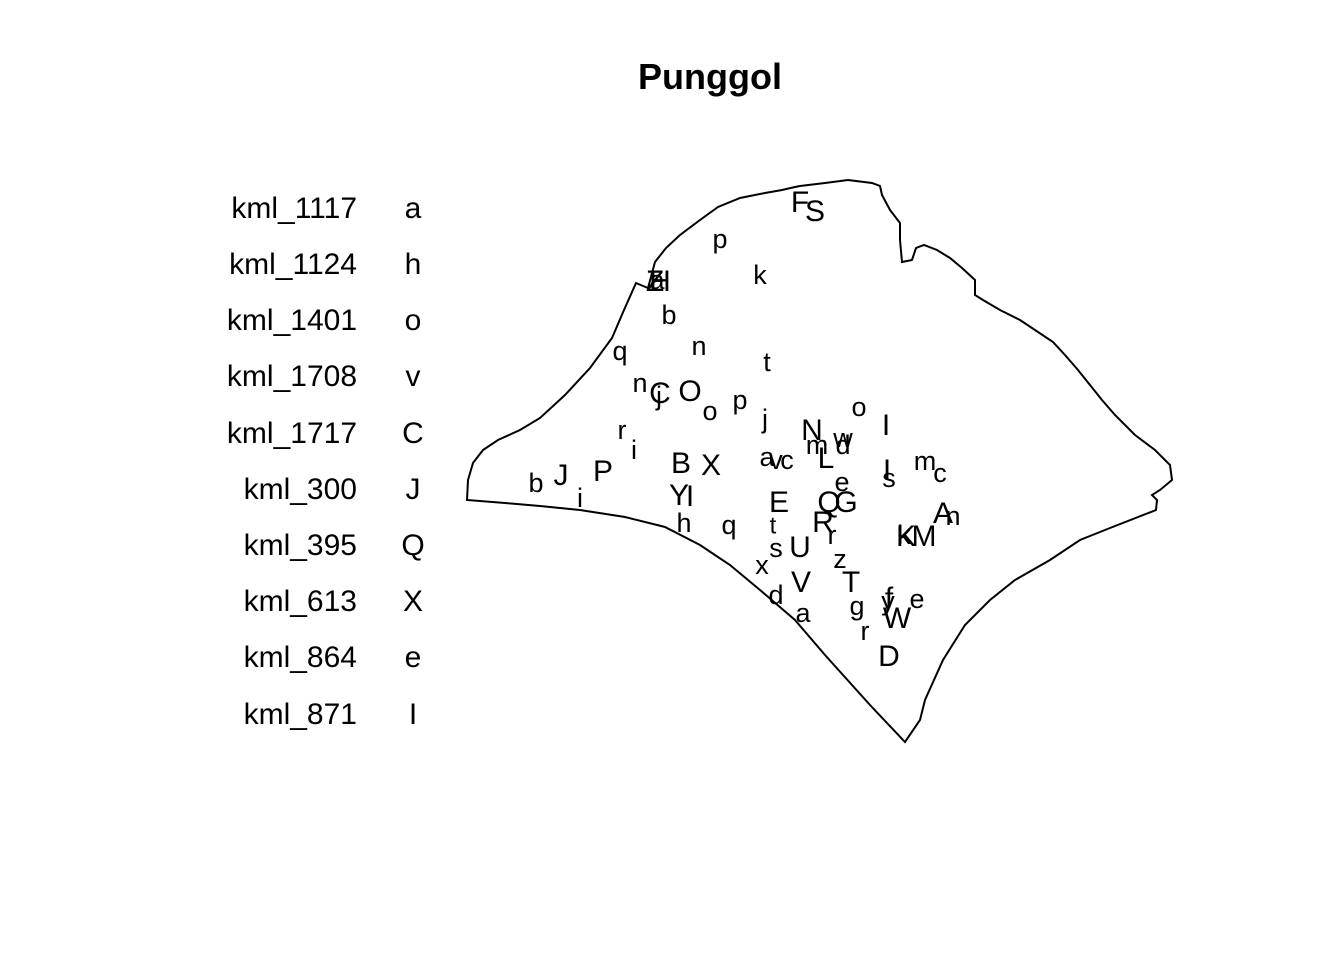 The width and height of the screenshot is (1344, 960). Describe the element at coordinates (413, 264) in the screenshot. I see `legend-code: h` at that location.